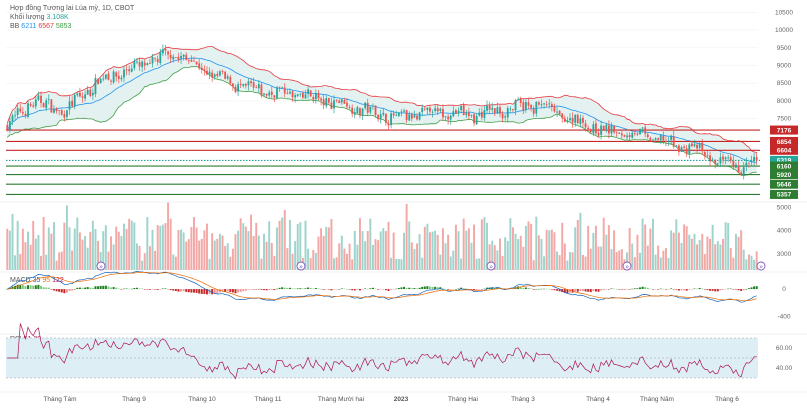 Image resolution: width=807 pixels, height=408 pixels. I want to click on event-marker-glyph: », so click(491, 266).